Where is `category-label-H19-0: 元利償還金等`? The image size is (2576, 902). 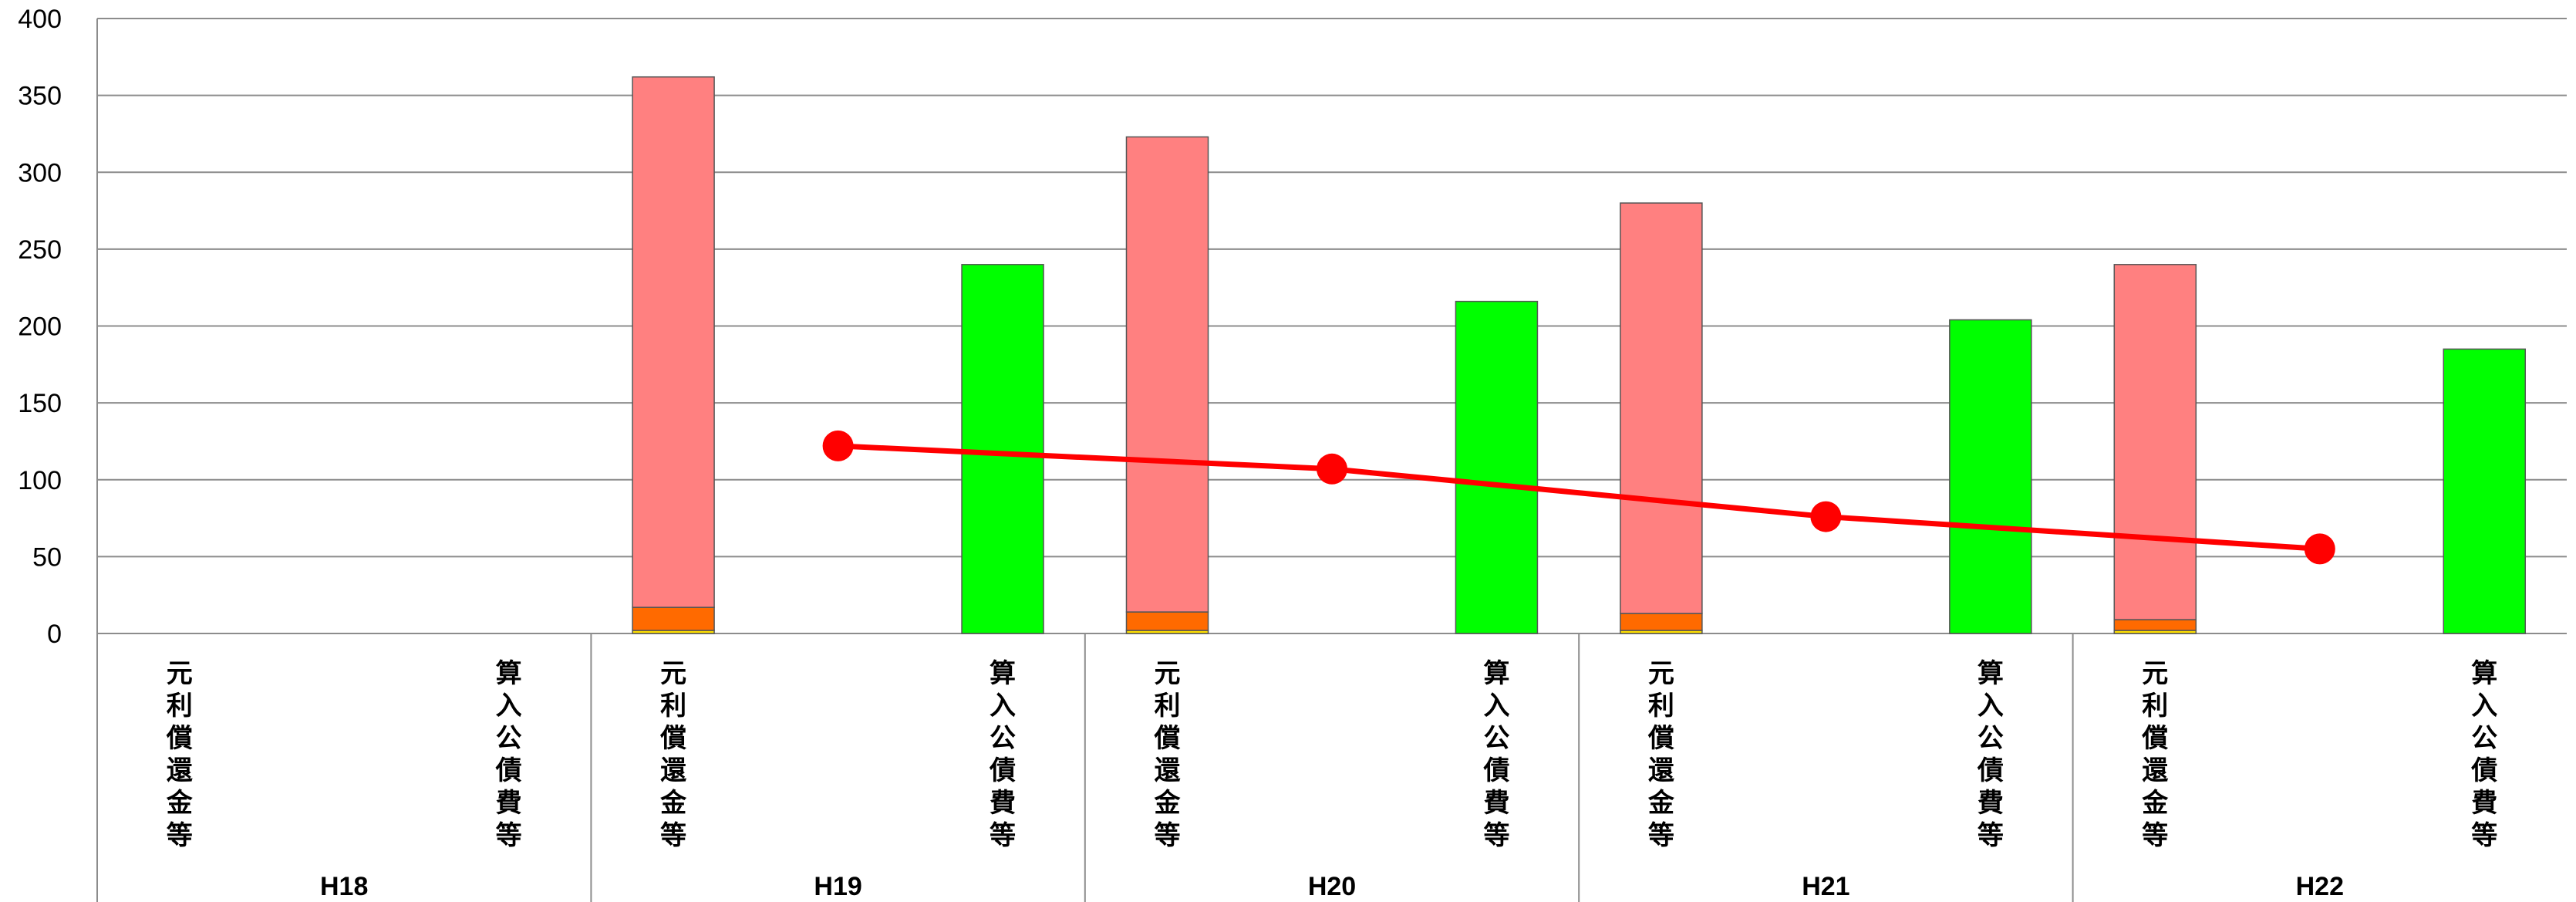
category-label-H19-0: 元利償還金等 is located at coordinates (673, 754).